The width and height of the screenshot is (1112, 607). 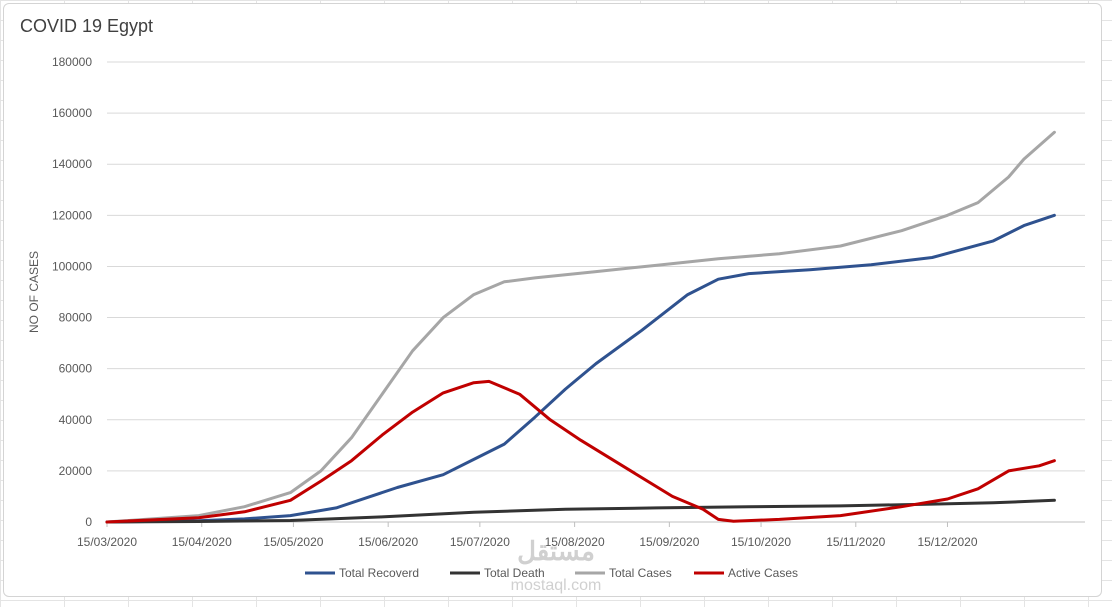 I want to click on x-tick-label-2: 15/05/2020, so click(x=293, y=542).